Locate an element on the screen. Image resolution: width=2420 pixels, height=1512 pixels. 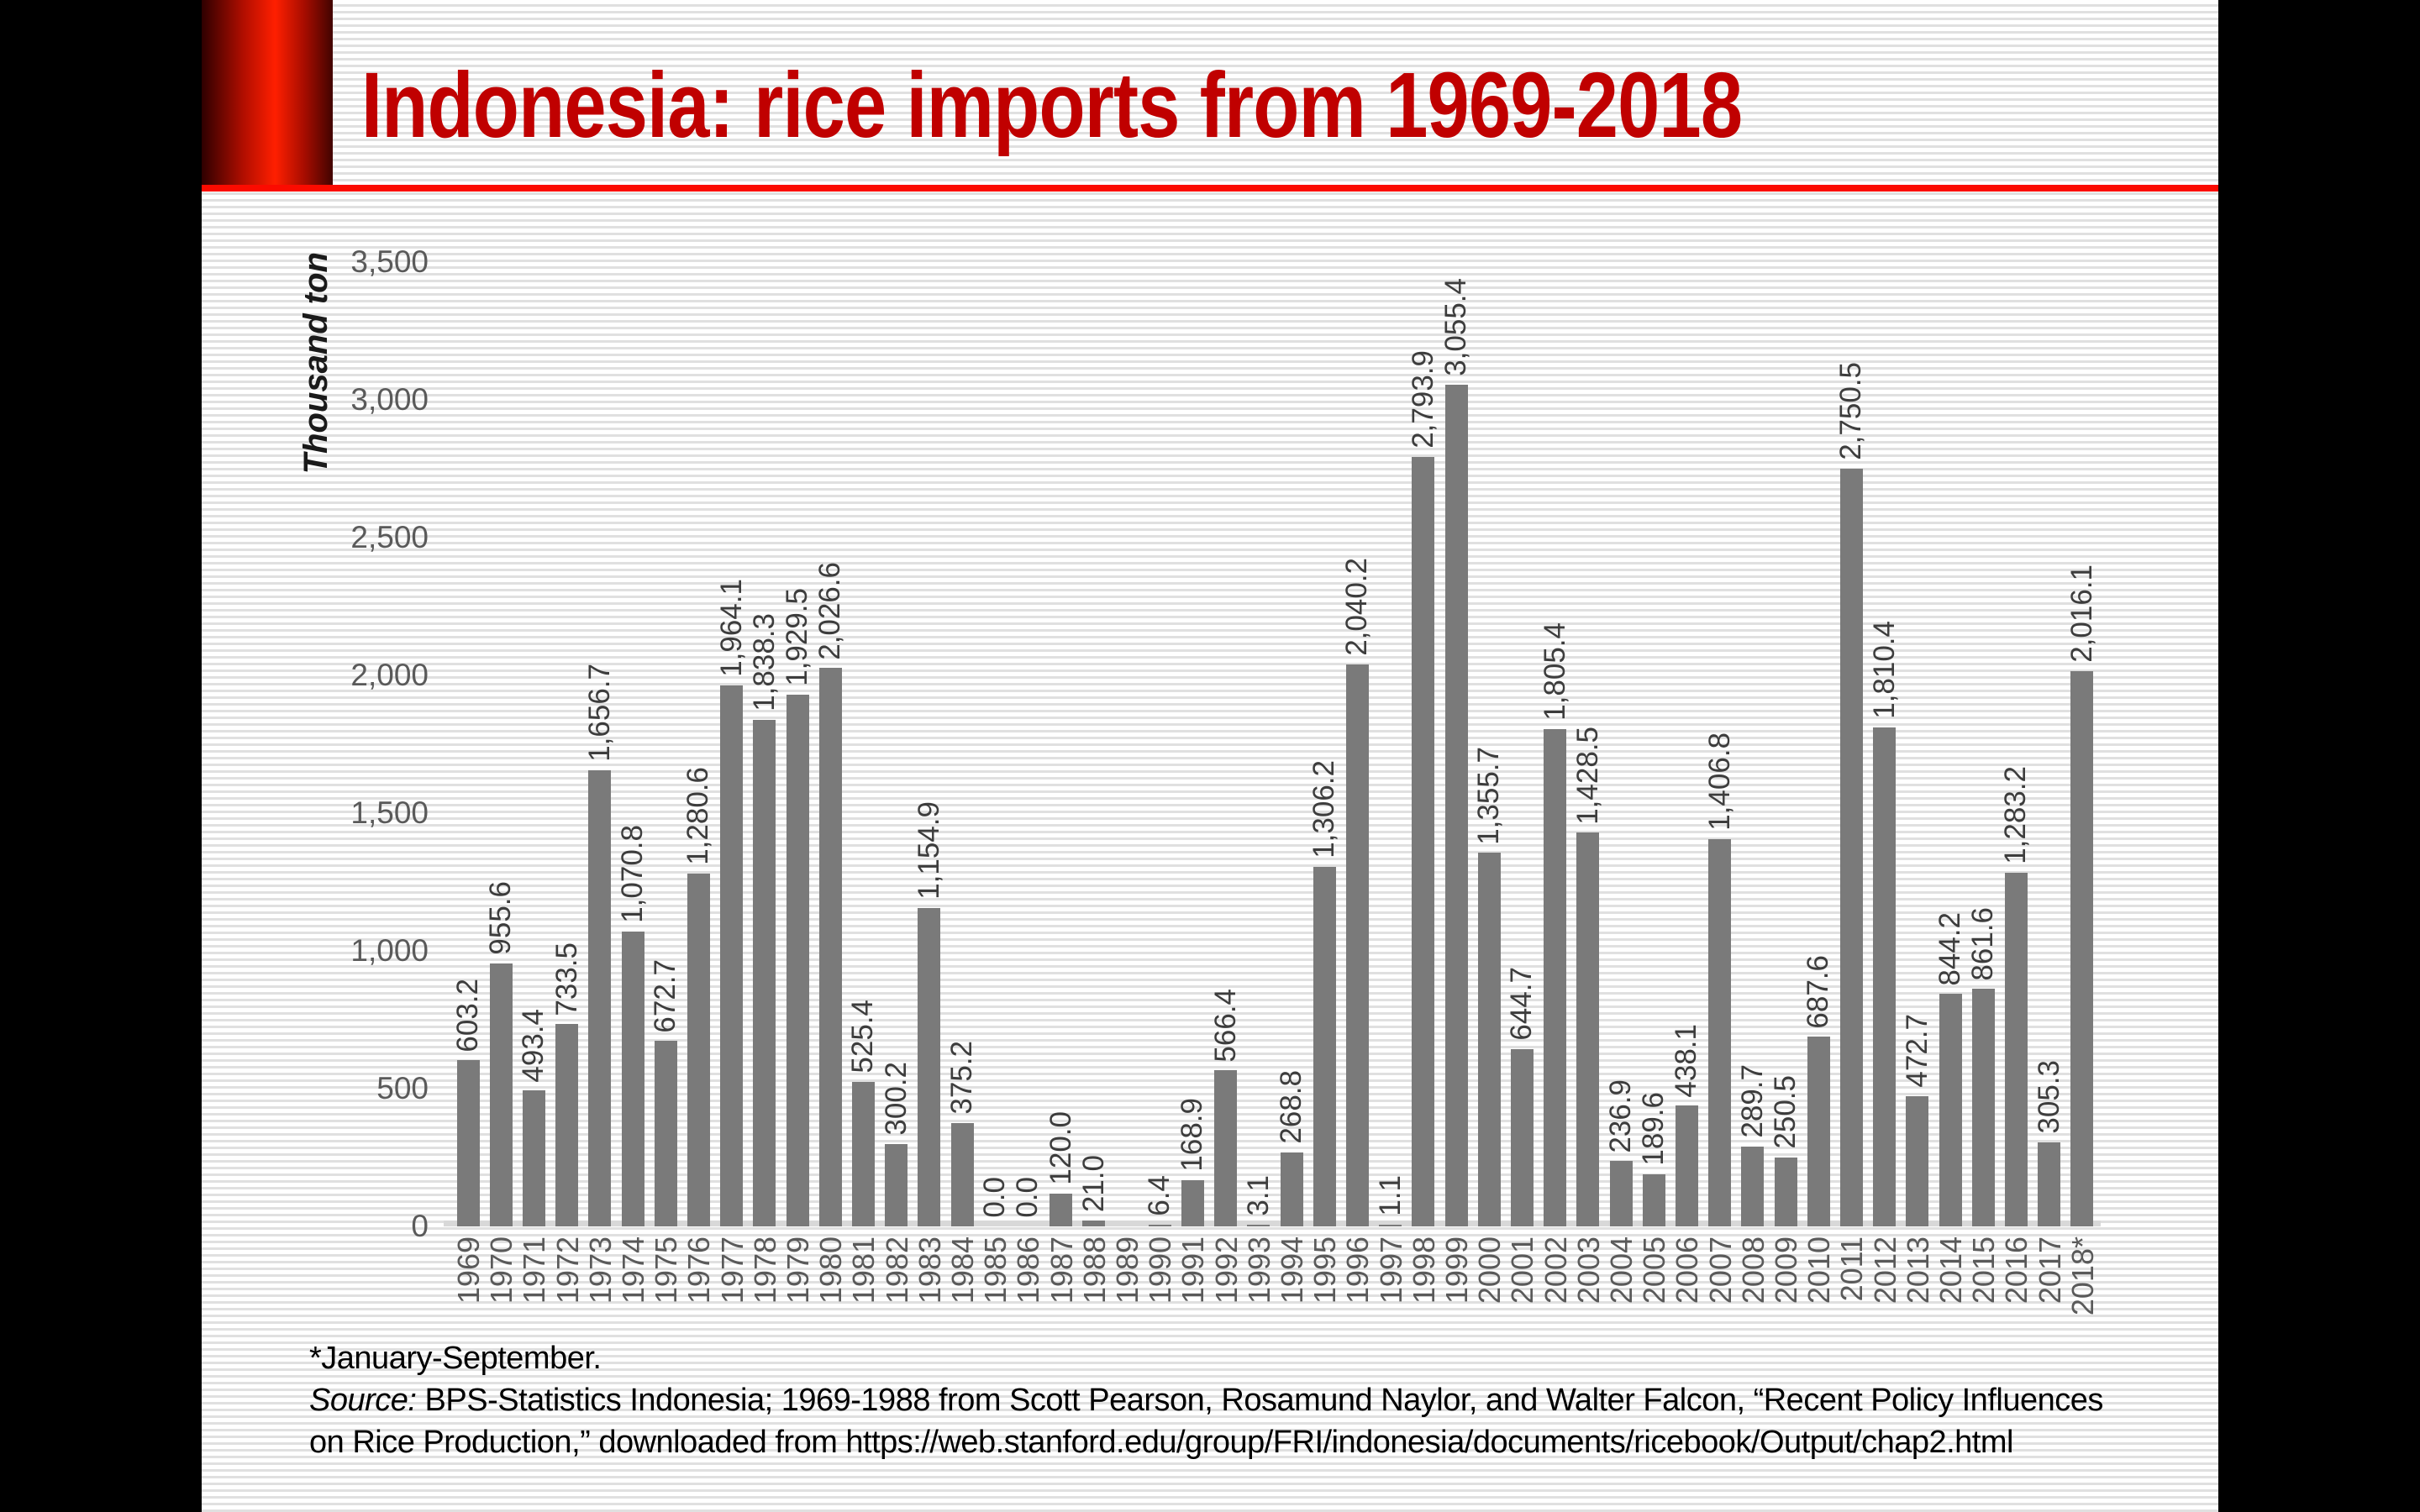
x-tick-1985: 1985 is located at coordinates (995, 1270).